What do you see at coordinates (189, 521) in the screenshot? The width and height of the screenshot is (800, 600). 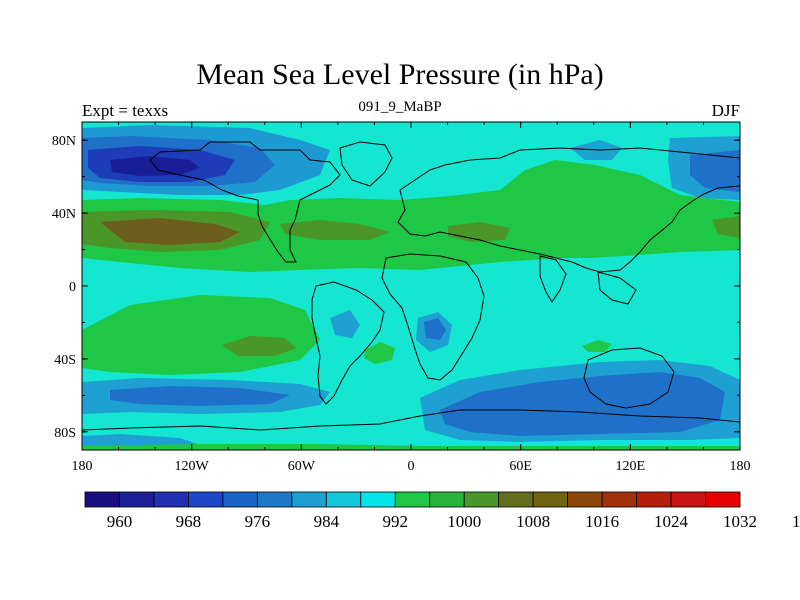 I see `colorbar-label: 968` at bounding box center [189, 521].